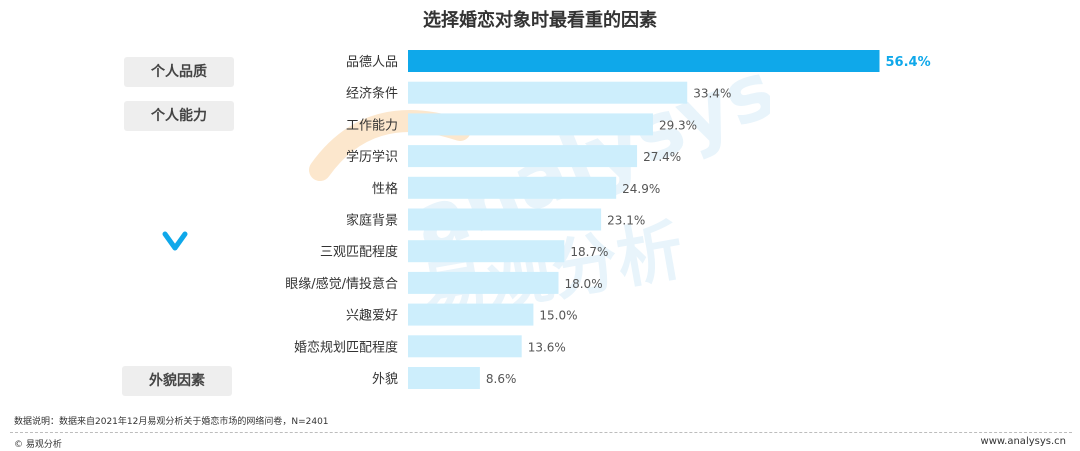  Describe the element at coordinates (540, 20) in the screenshot. I see `chart-title: 选择婚恋对象时最看重的因素` at that location.